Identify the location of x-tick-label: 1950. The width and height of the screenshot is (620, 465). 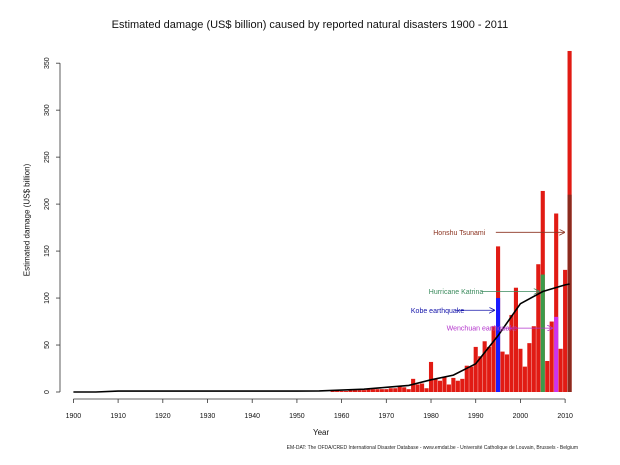
(297, 416).